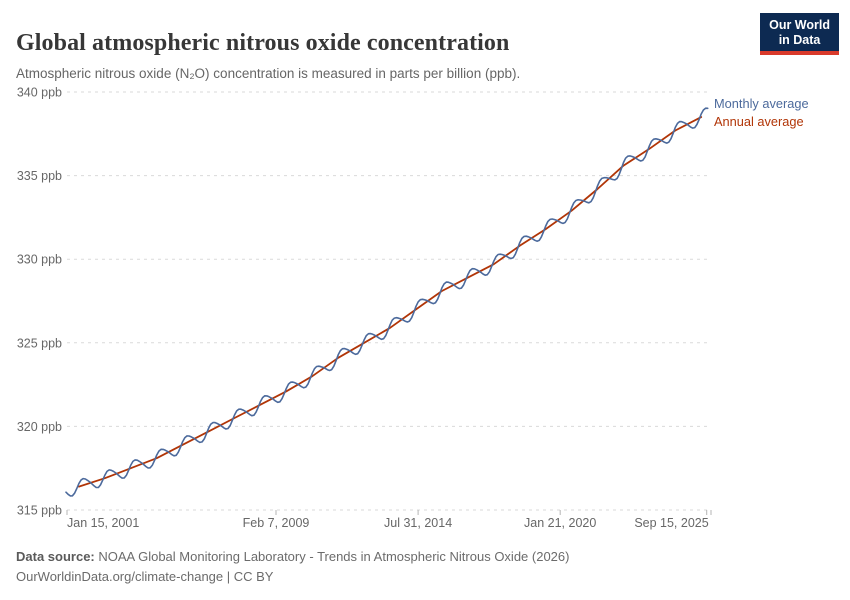 This screenshot has width=850, height=600. Describe the element at coordinates (799, 25) in the screenshot. I see `owid-logo-line1: Our World` at that location.